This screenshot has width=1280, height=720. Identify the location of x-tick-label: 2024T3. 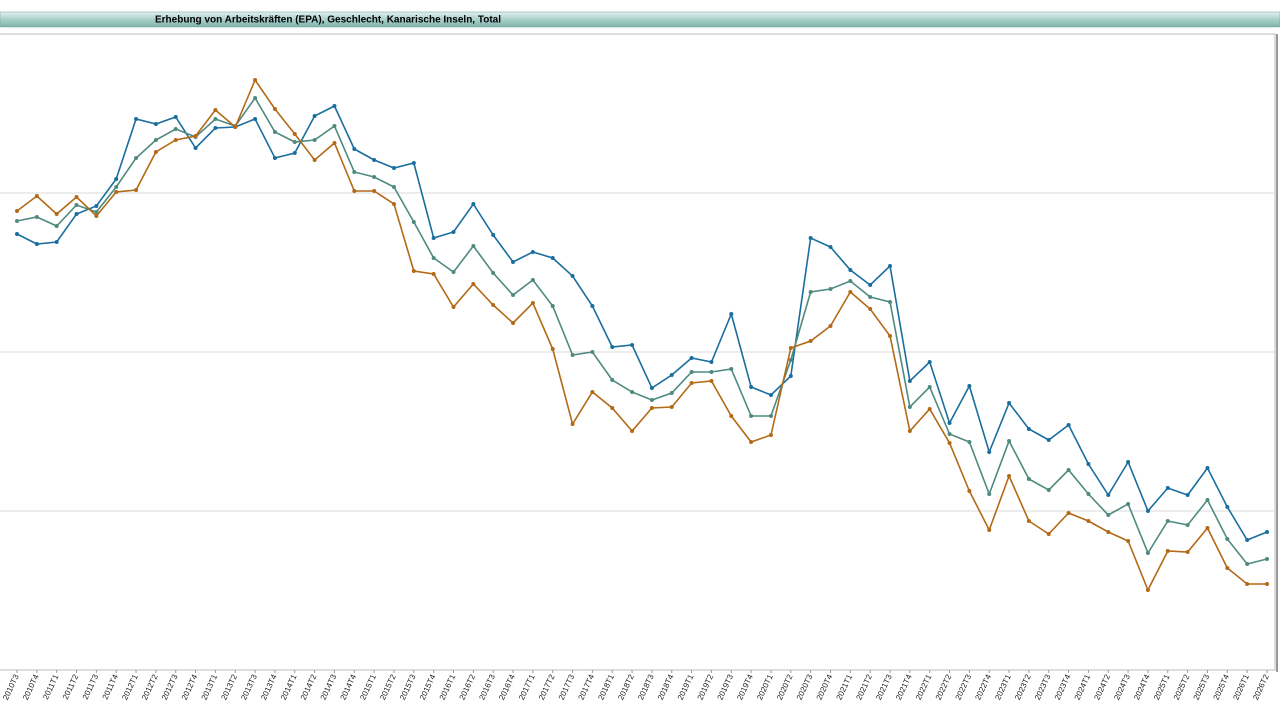
(1122, 687).